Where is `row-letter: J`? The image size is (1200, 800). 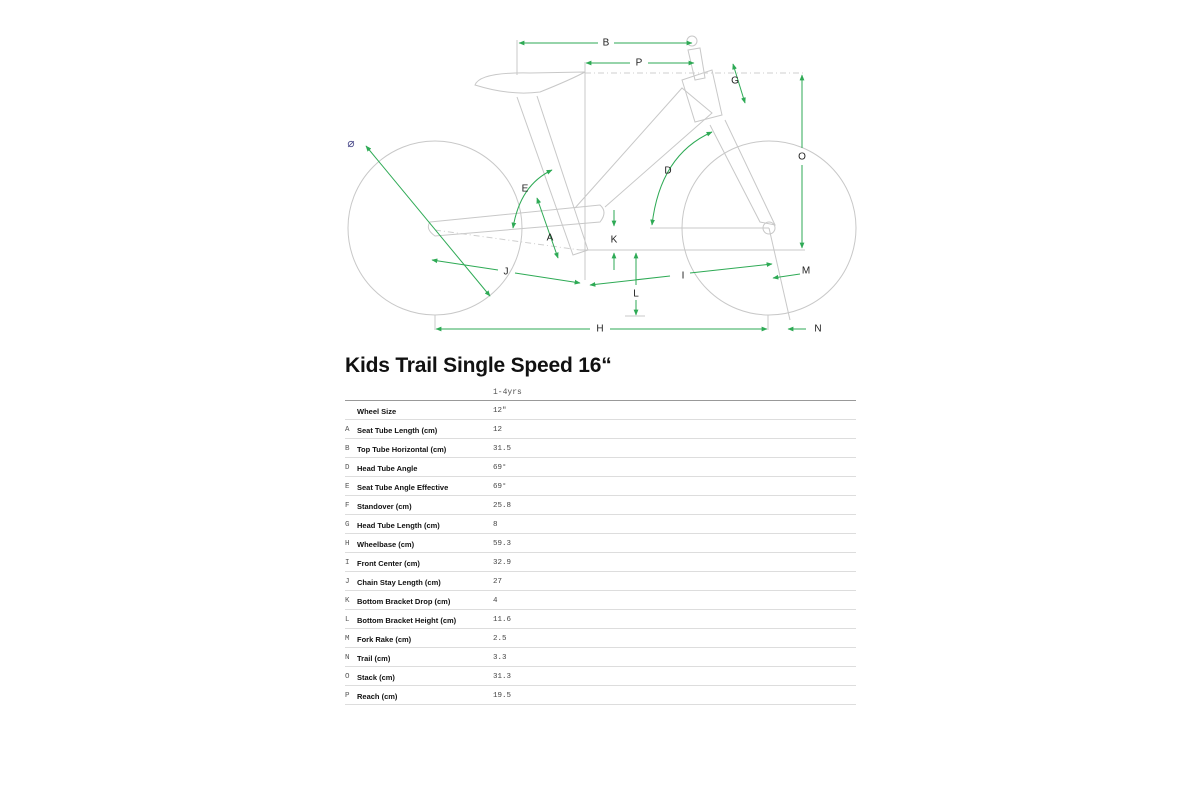 row-letter: J is located at coordinates (347, 582).